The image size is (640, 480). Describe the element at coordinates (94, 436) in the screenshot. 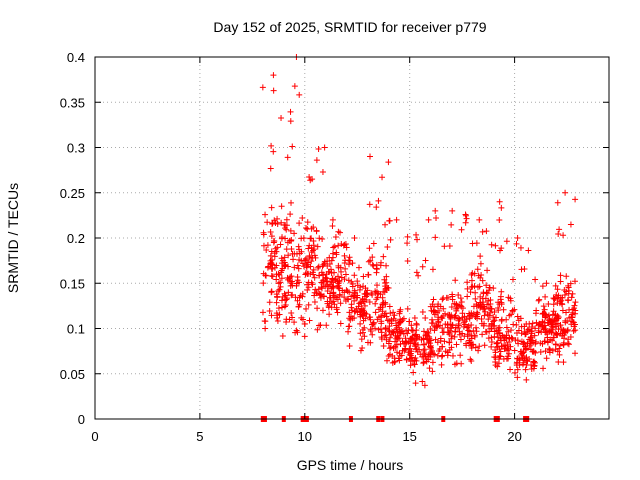

I see `x-tick-label: 0` at that location.